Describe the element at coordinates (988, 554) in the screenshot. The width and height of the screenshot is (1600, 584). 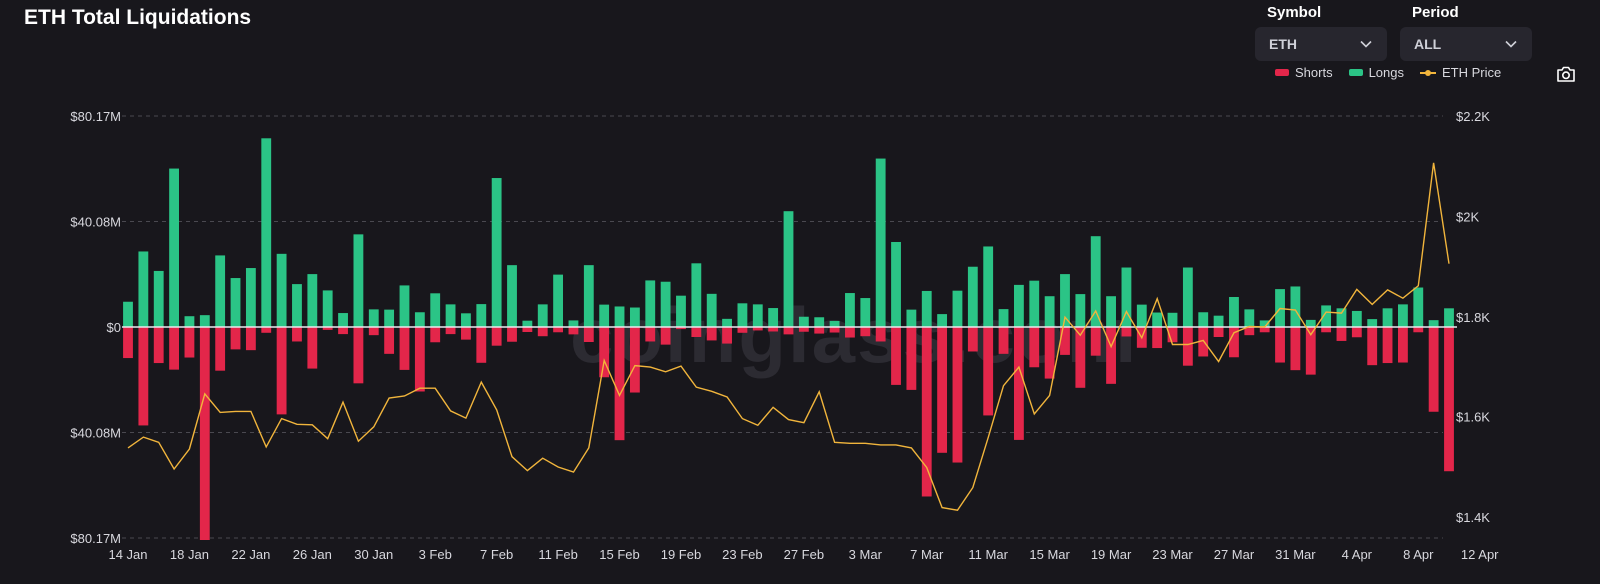
I see `x-axis-tick-label: 11 Mar` at that location.